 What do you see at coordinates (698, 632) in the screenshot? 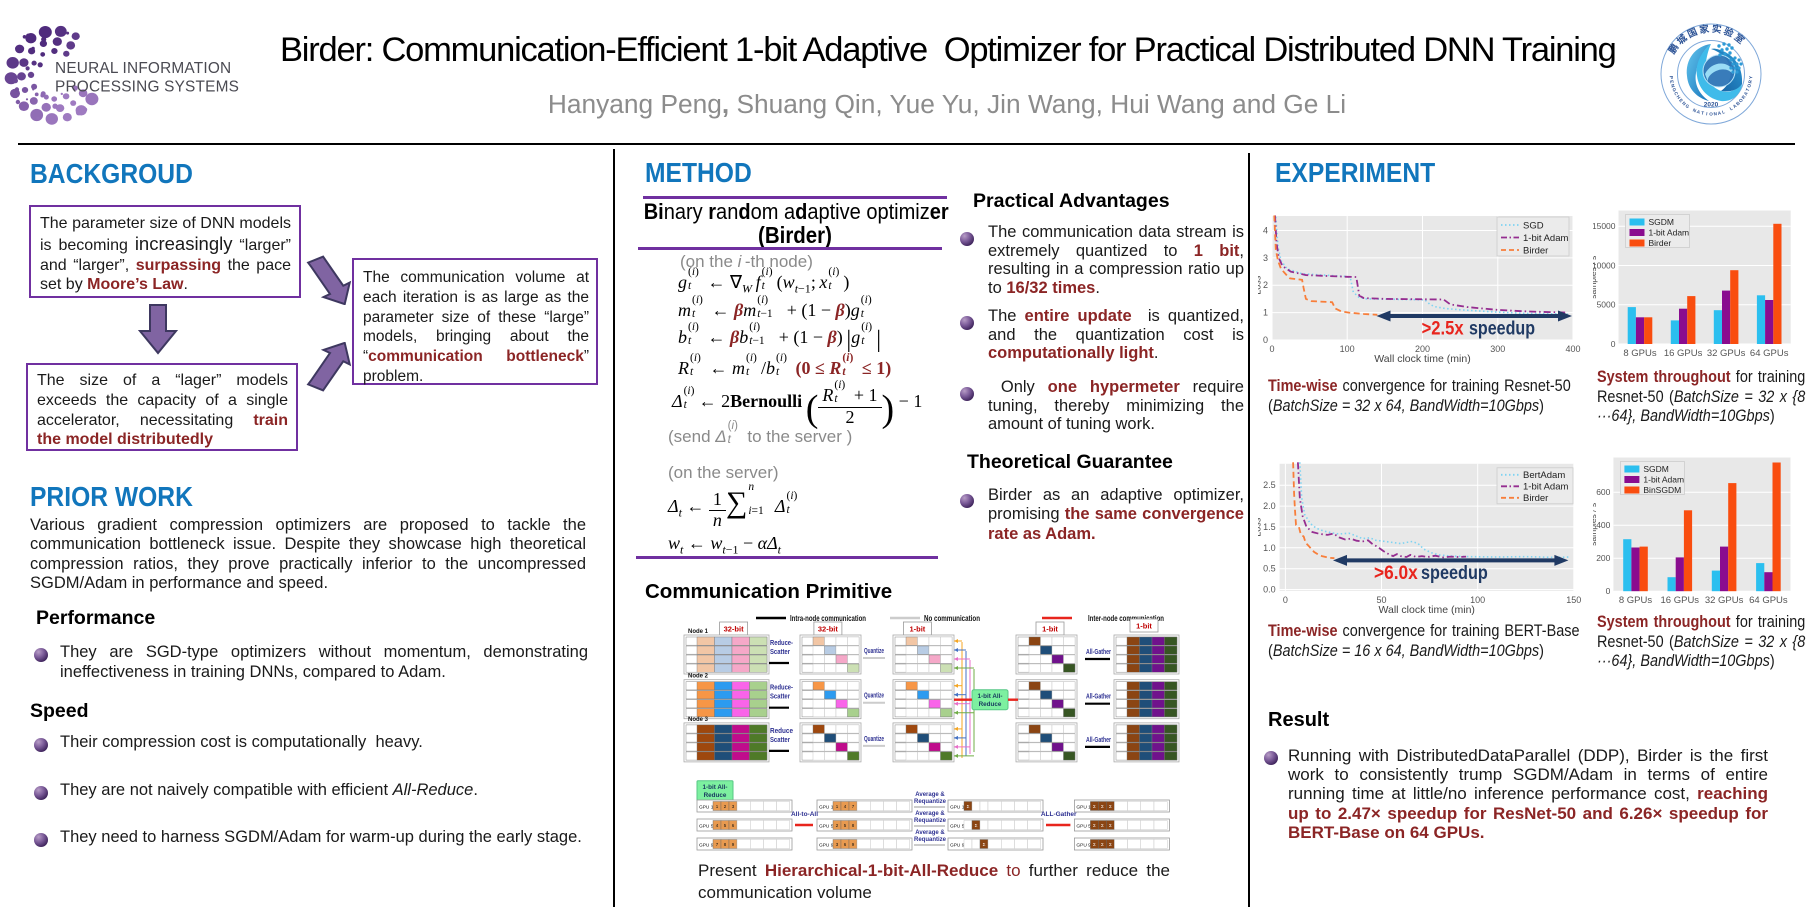
I see `svg-text: Node 1` at bounding box center [698, 632].